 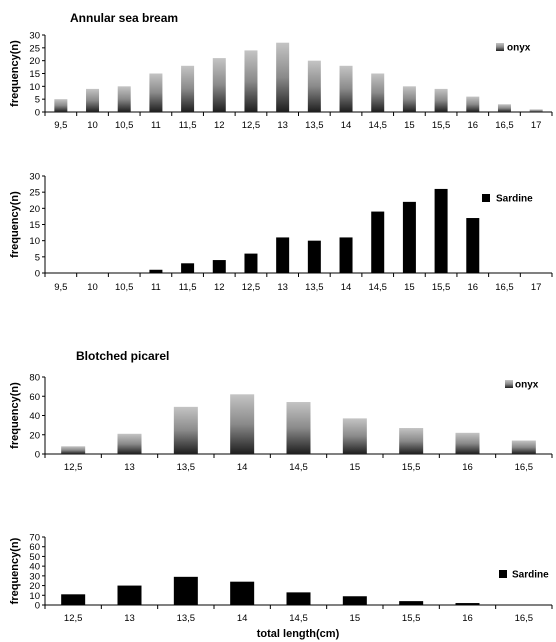 What do you see at coordinates (34, 538) in the screenshot?
I see `y-tick-label: 70` at bounding box center [34, 538].